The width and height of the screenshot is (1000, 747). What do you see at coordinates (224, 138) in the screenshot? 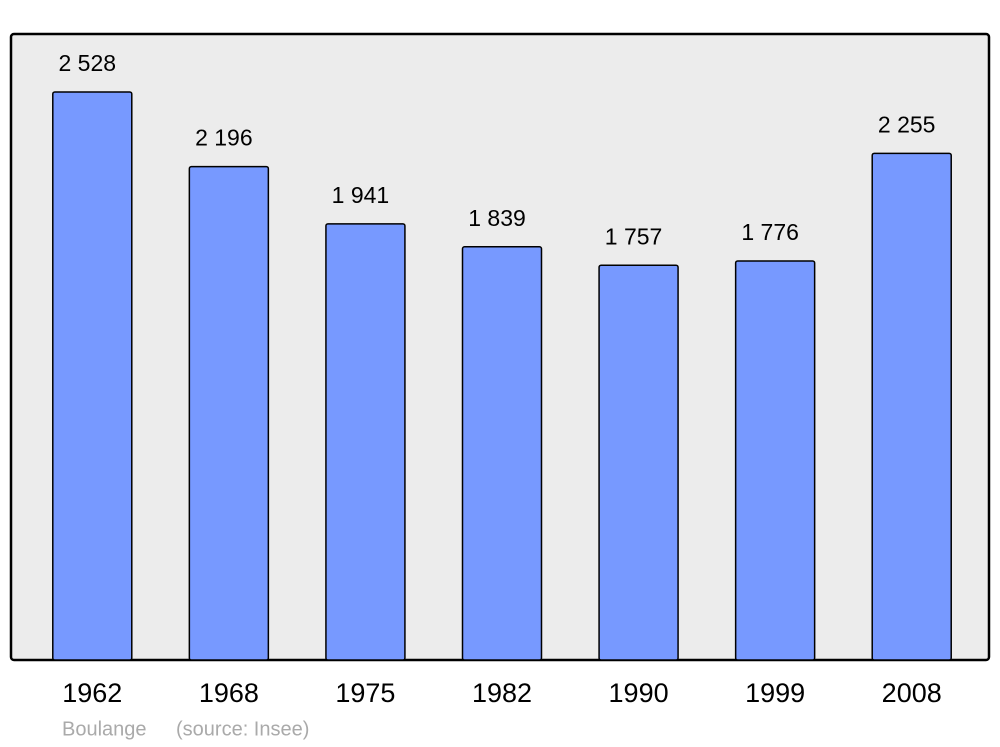
I see `value-label: 2 196` at bounding box center [224, 138].